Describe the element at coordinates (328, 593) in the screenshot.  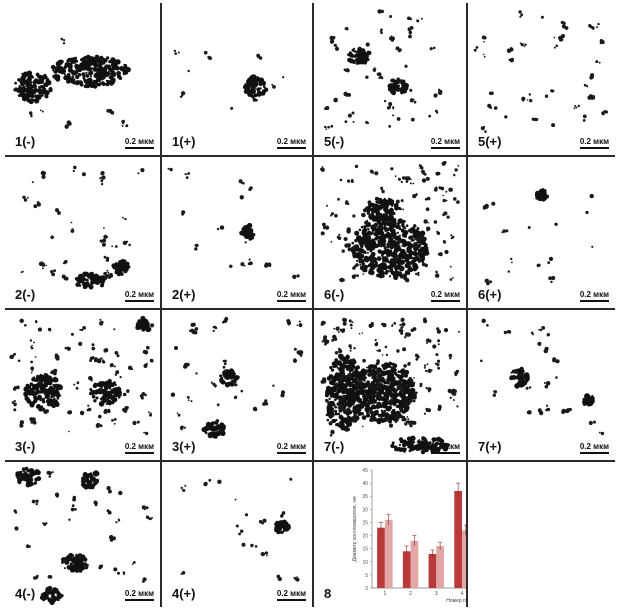
I see `panel-label: 8` at that location.